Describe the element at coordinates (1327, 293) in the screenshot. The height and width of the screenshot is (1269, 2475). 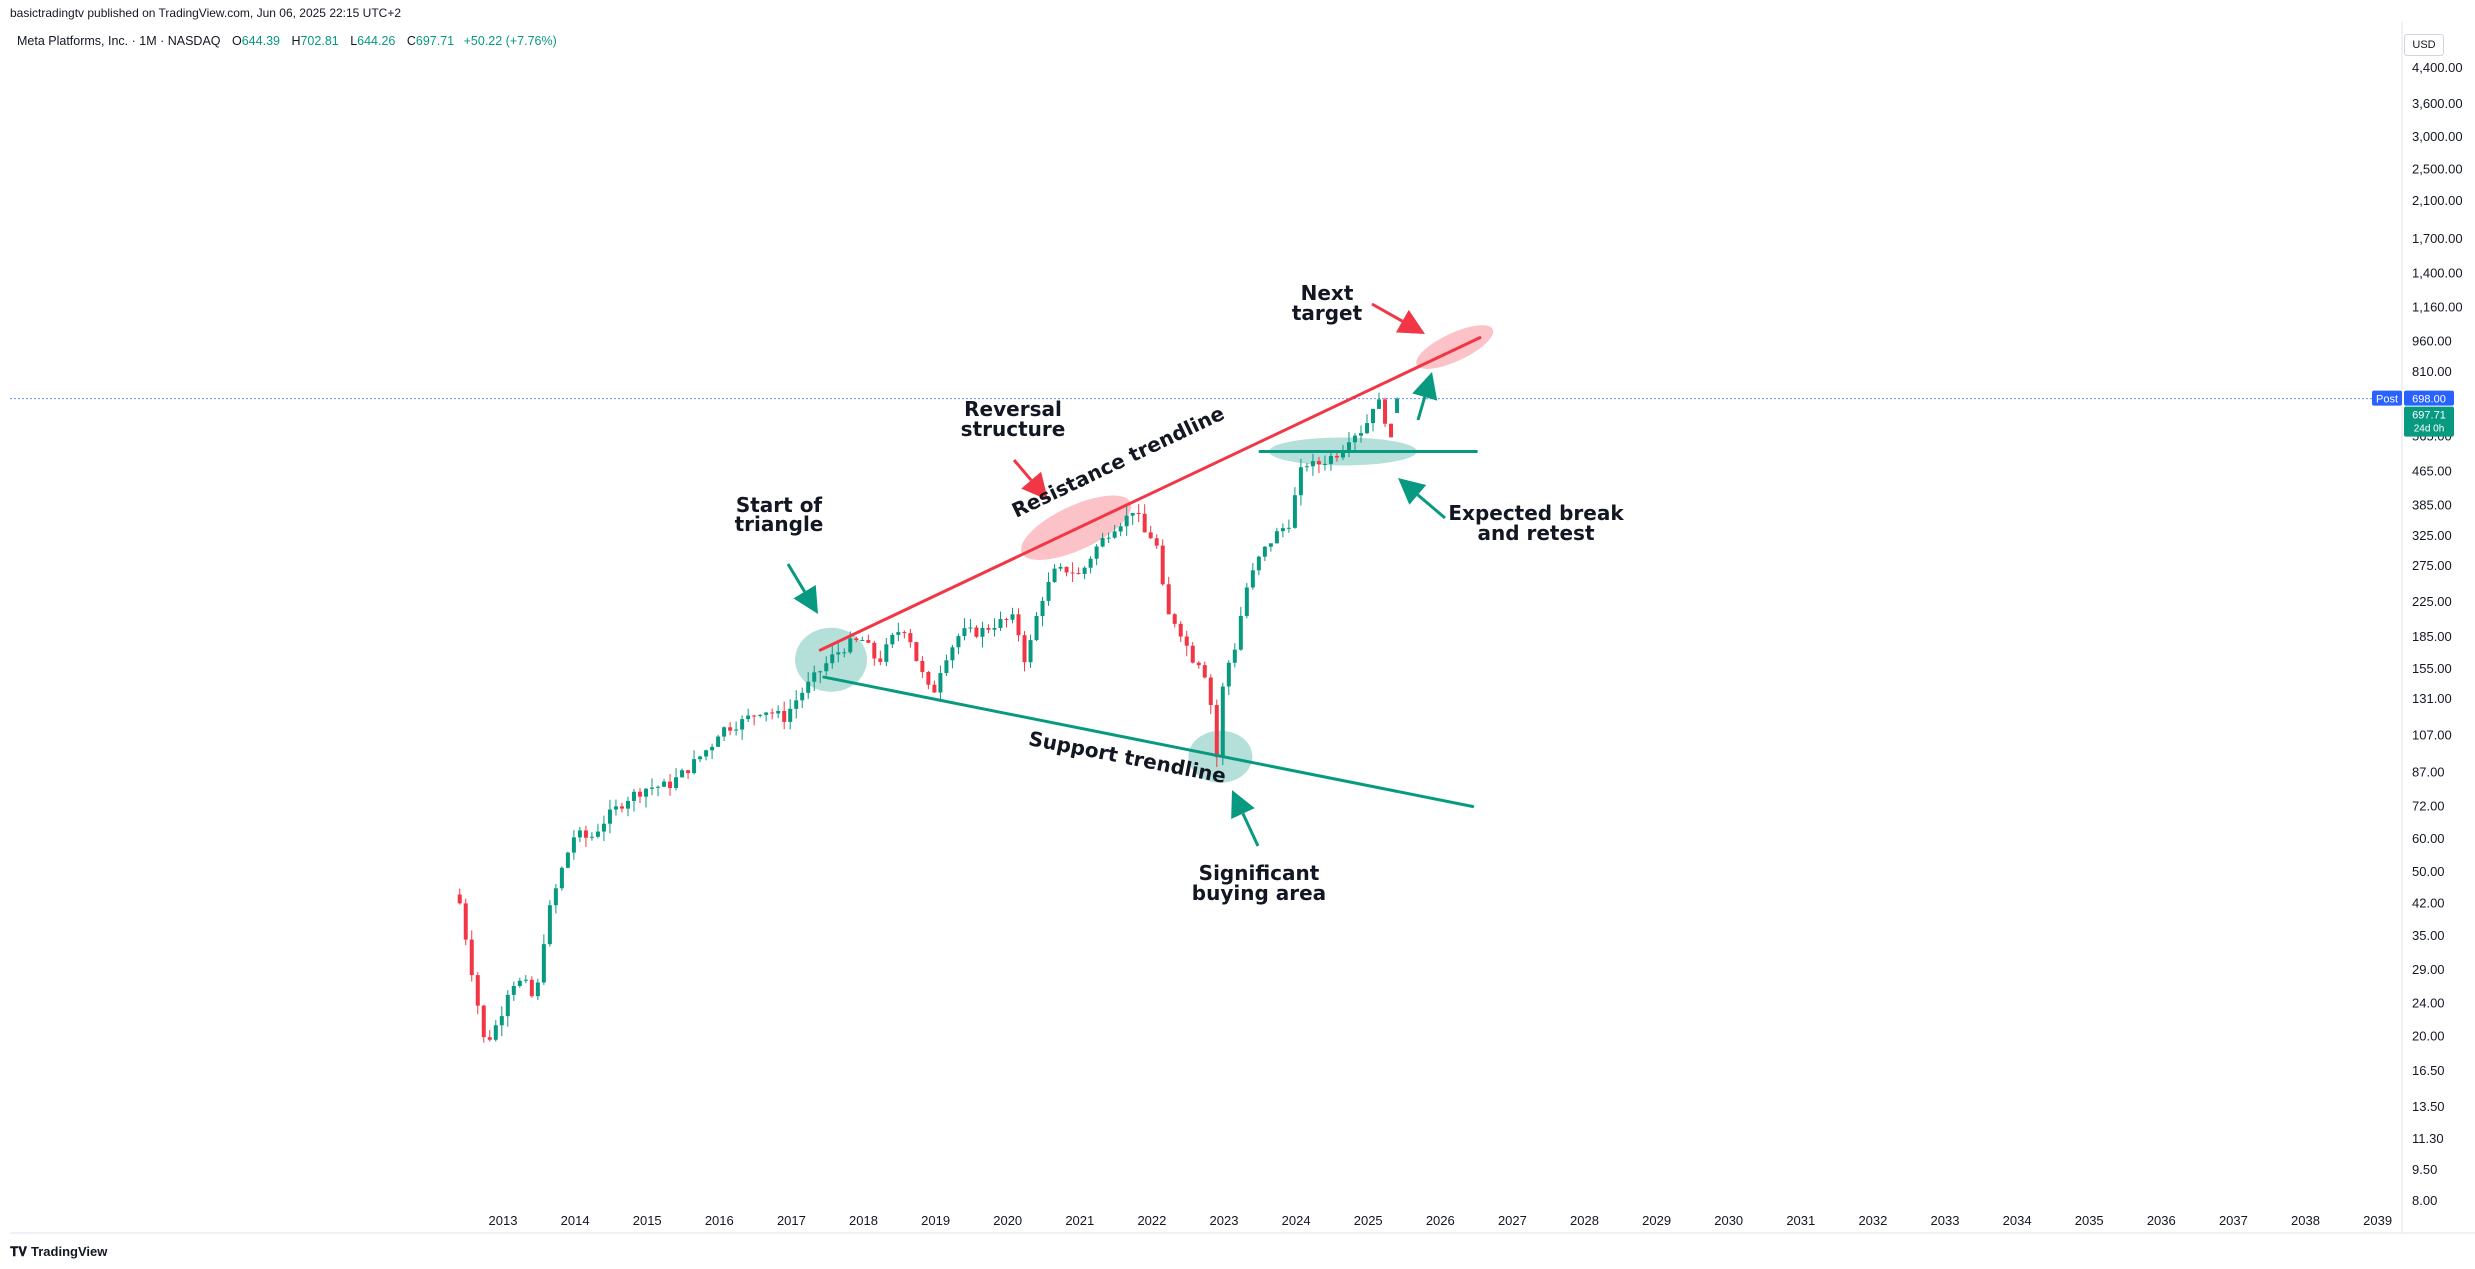
I see `annotation-next-target-1: Next` at that location.